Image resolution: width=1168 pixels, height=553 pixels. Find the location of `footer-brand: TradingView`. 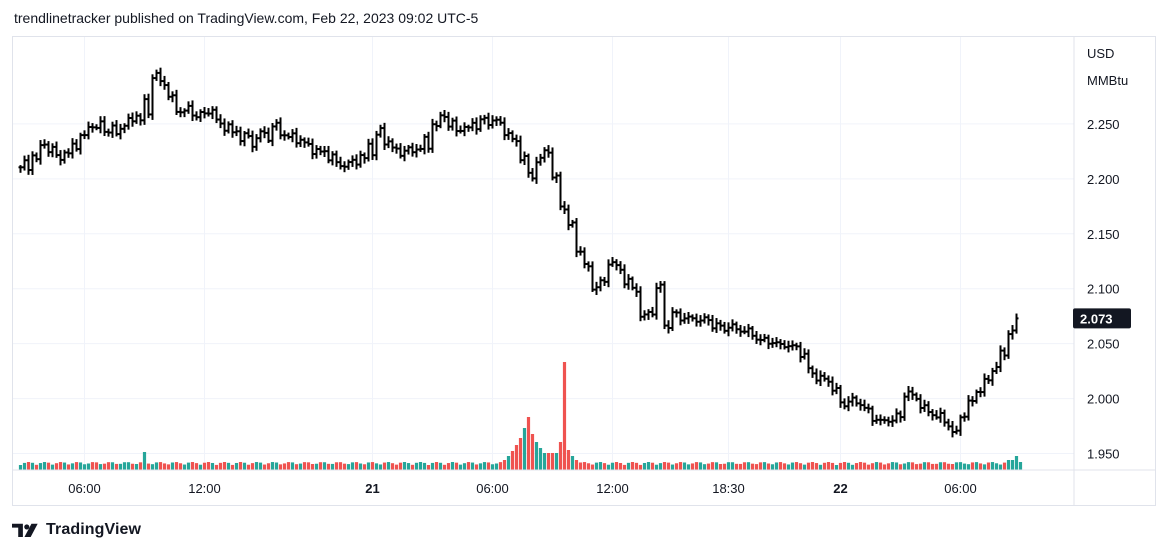

footer-brand: TradingView is located at coordinates (76, 530).